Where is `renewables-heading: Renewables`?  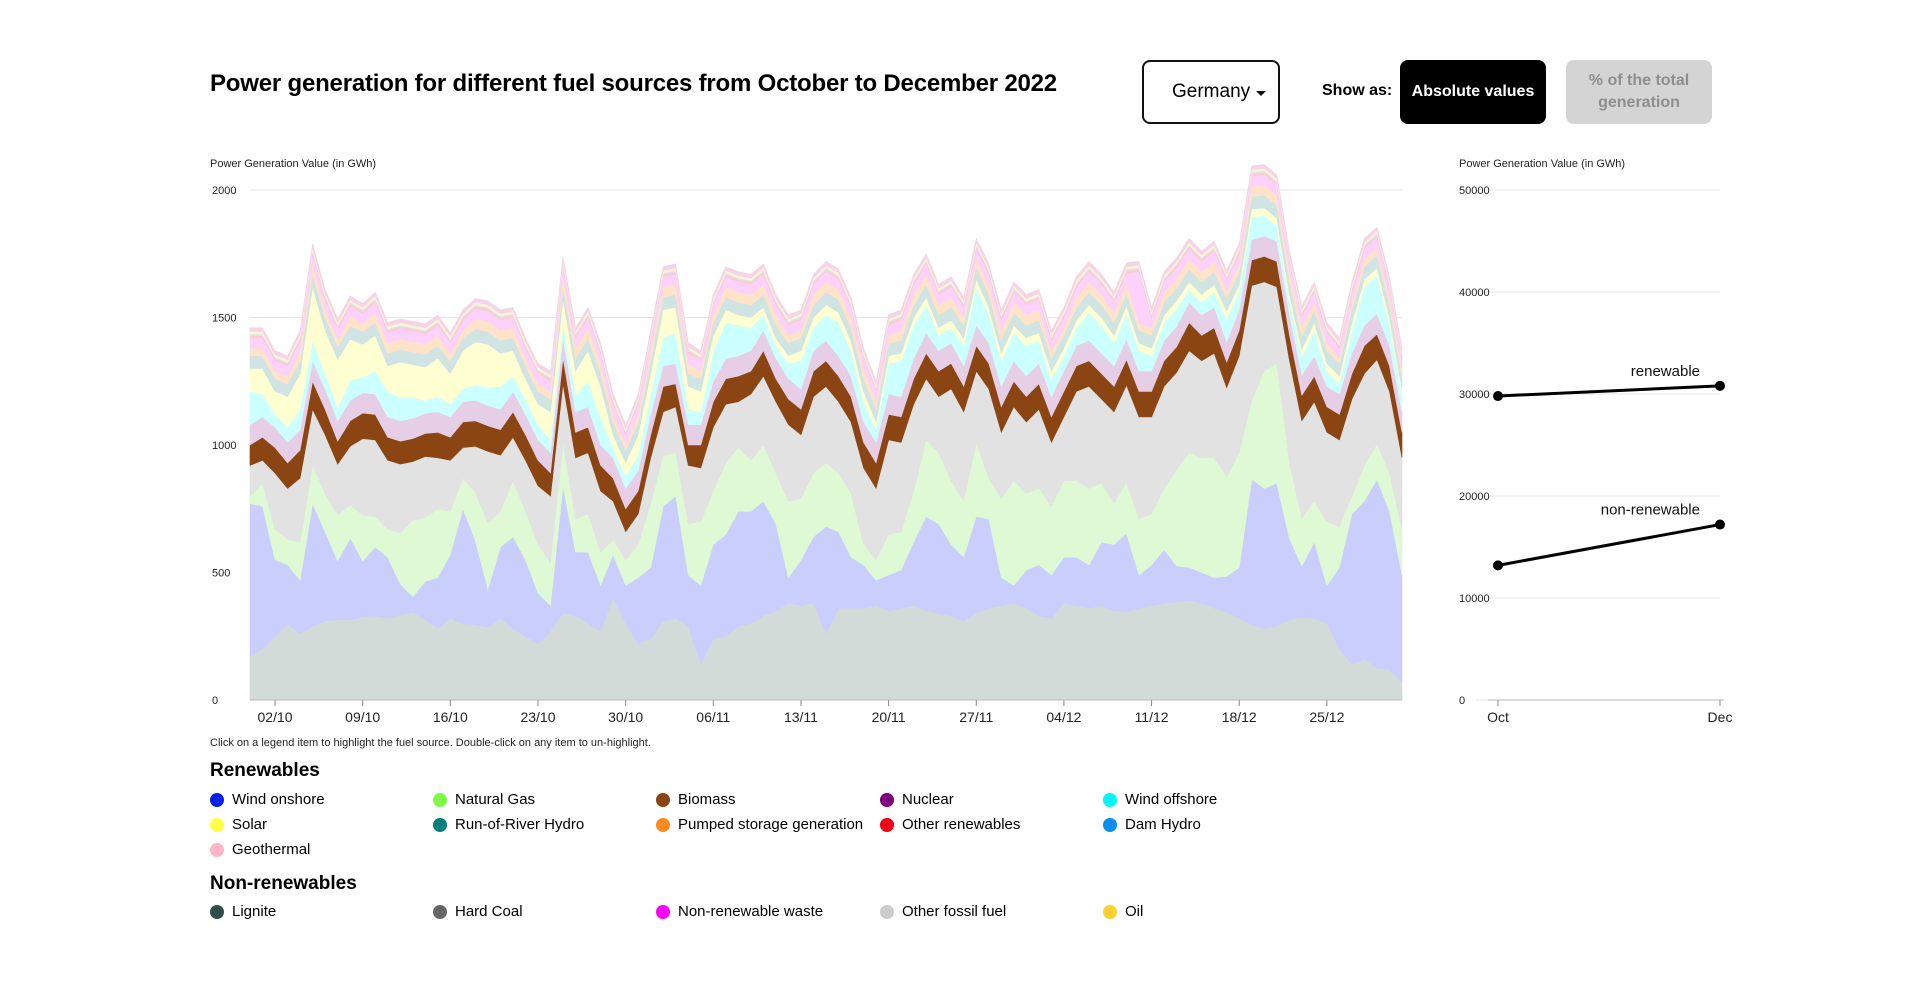 renewables-heading: Renewables is located at coordinates (265, 770).